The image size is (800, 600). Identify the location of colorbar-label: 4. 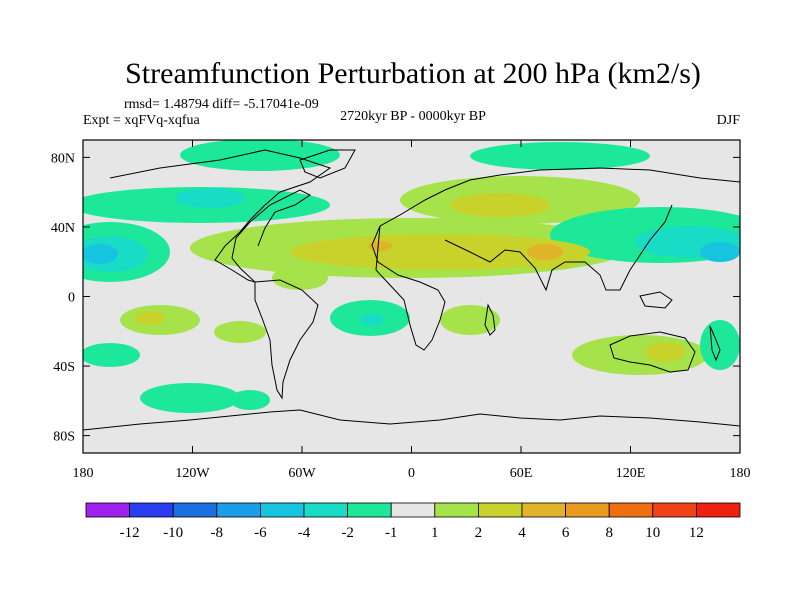
(522, 533).